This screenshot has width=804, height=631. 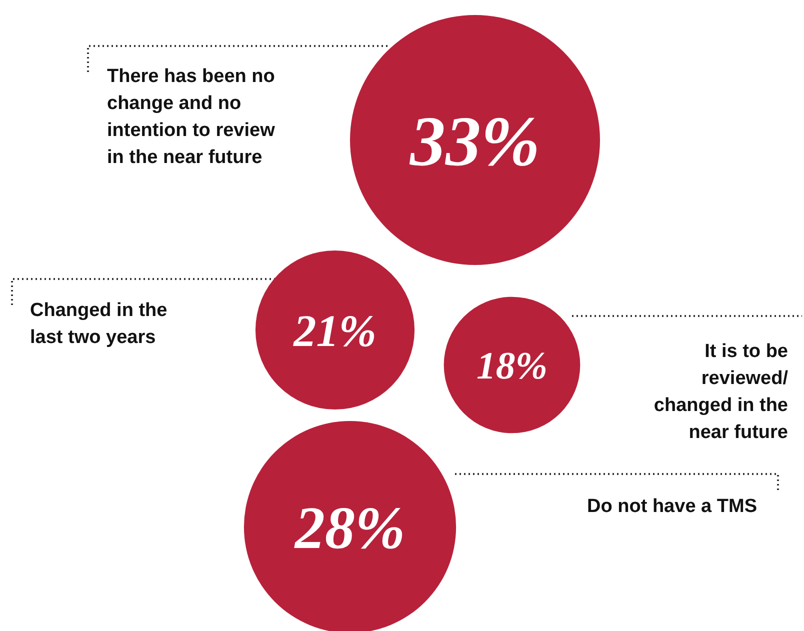 I want to click on data-label: 28%, so click(x=350, y=528).